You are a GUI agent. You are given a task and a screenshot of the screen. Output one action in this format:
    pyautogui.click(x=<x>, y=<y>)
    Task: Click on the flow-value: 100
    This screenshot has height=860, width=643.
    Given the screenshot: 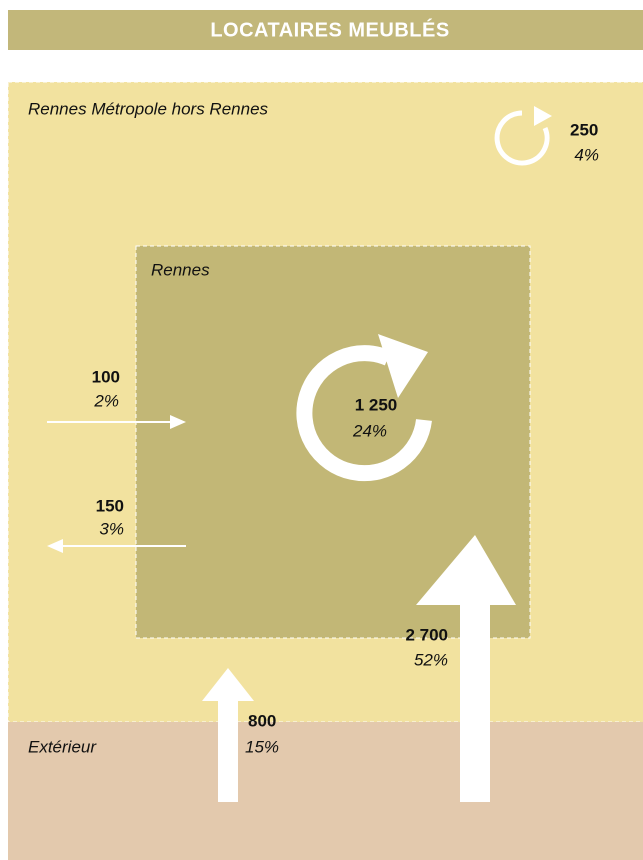 What is the action you would take?
    pyautogui.click(x=106, y=376)
    